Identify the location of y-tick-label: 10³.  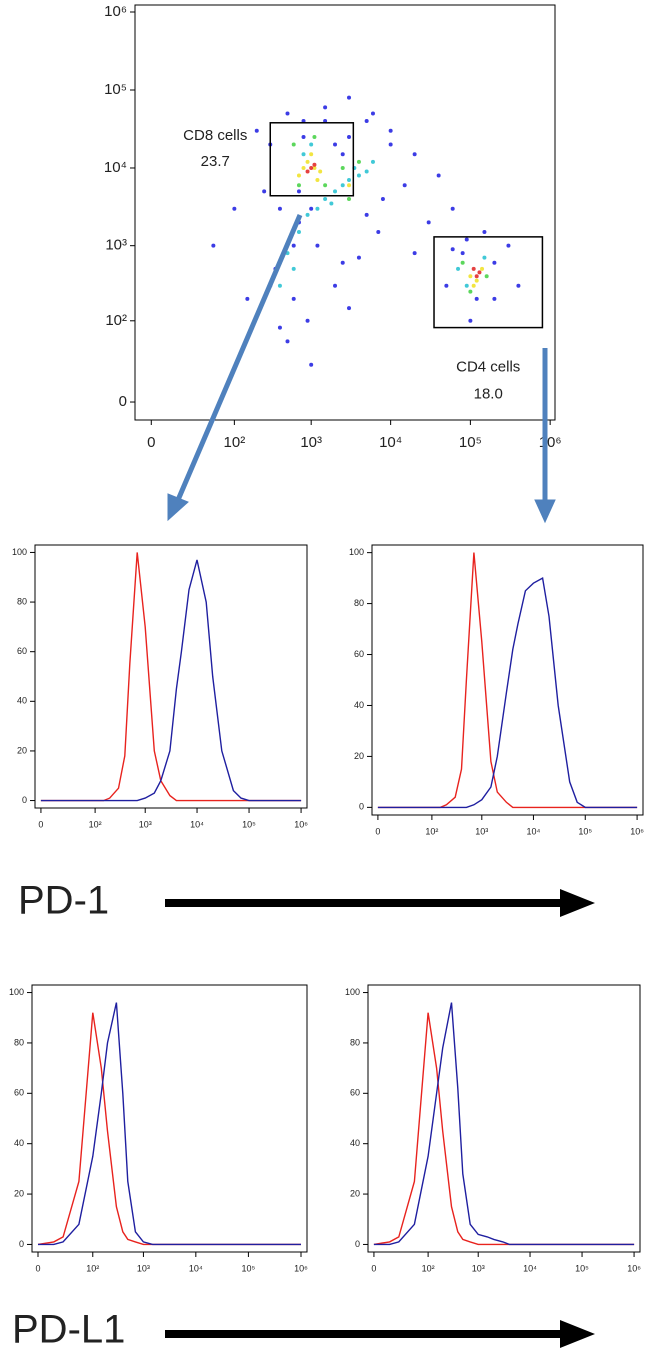
(116, 245).